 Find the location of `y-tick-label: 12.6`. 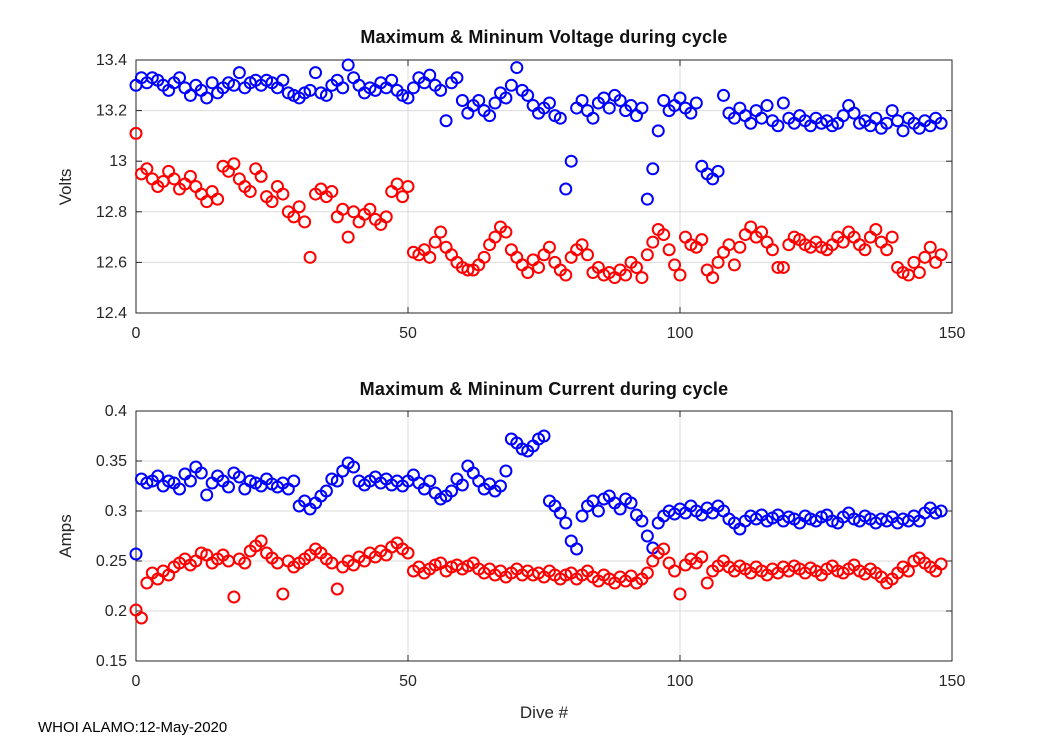

y-tick-label: 12.6 is located at coordinates (111, 262).